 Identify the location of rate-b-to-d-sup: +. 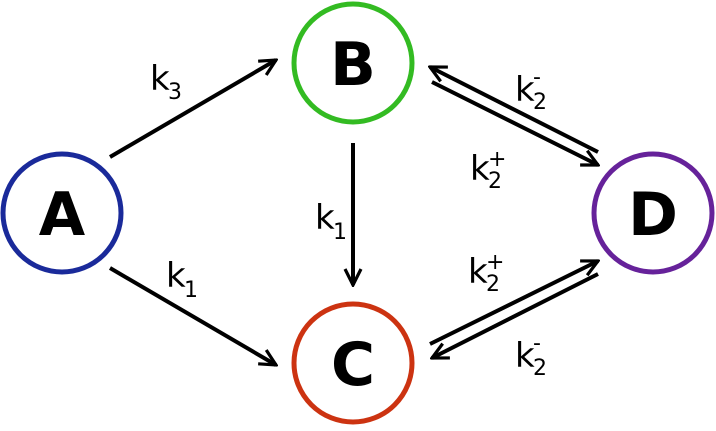
(497, 159).